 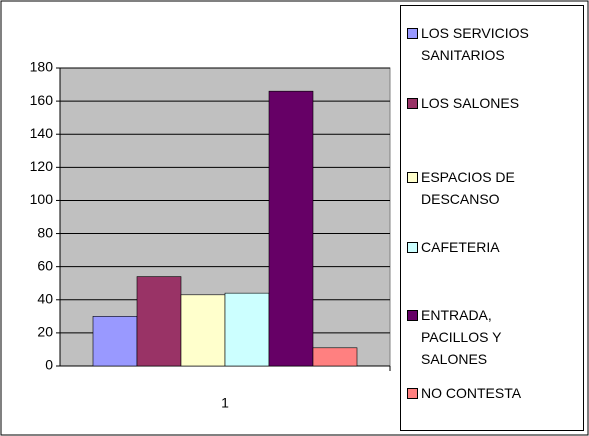 I want to click on y-tick-label: 80, so click(x=45, y=232).